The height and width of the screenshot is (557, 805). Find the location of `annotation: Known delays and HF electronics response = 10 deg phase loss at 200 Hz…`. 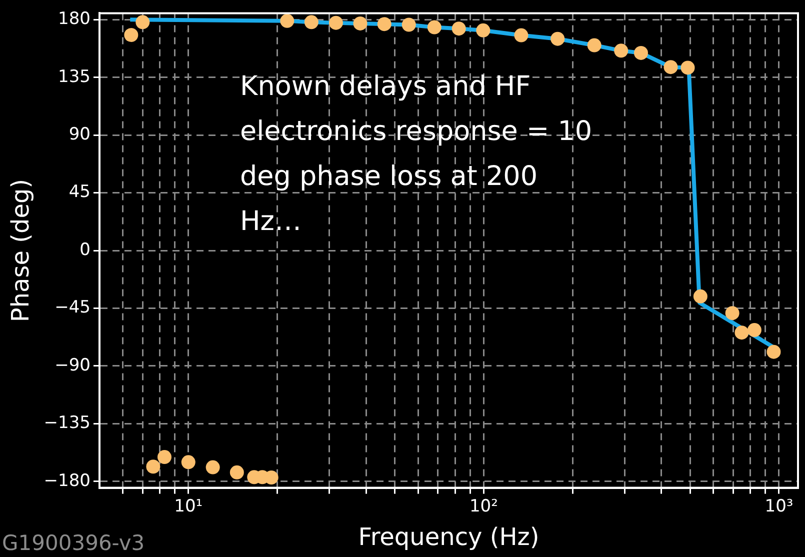

annotation: Known delays and HF electronics response = 10 deg phase loss at 200 Hz… is located at coordinates (416, 154).